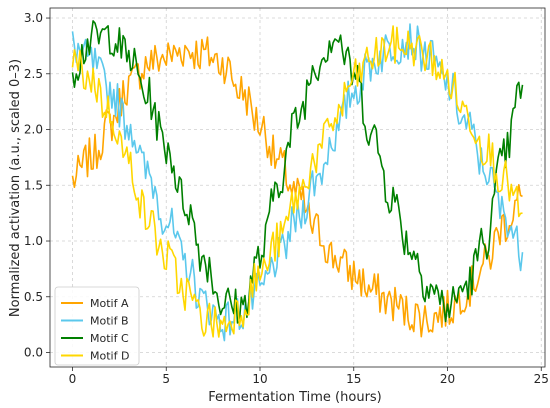 The image size is (550, 408). Describe the element at coordinates (33, 353) in the screenshot. I see `y-tick-label: 0.0` at that location.